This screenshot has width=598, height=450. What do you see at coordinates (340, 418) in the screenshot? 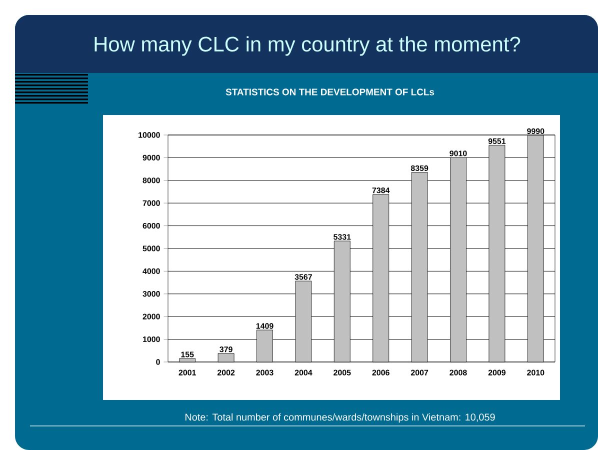
I see `text: Note: Total number of communes/wards/townships in Vietnam: 10,059` at bounding box center [340, 418].